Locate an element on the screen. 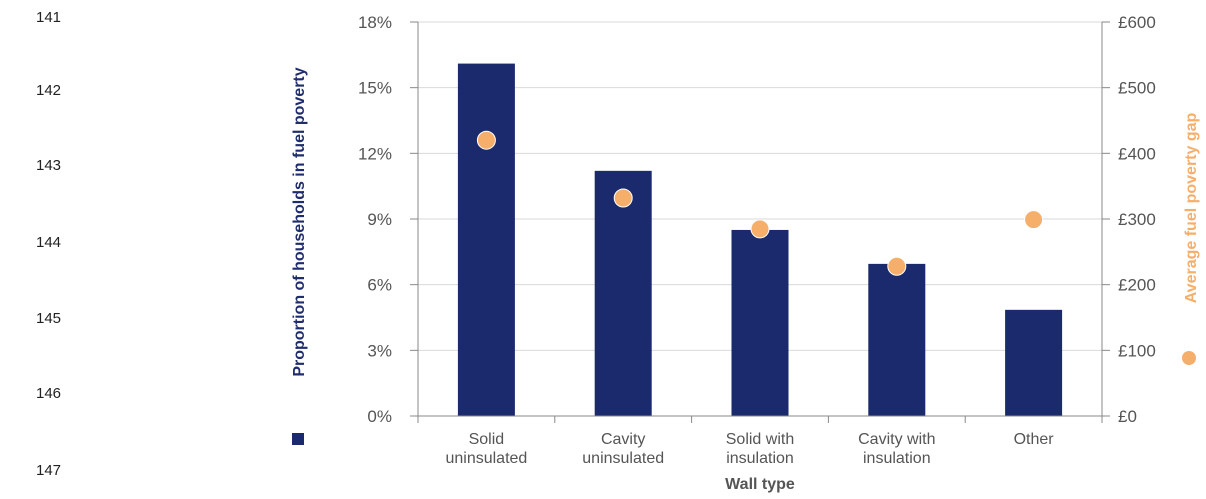 The image size is (1206, 499). right-tick-label: £0 is located at coordinates (1127, 416).